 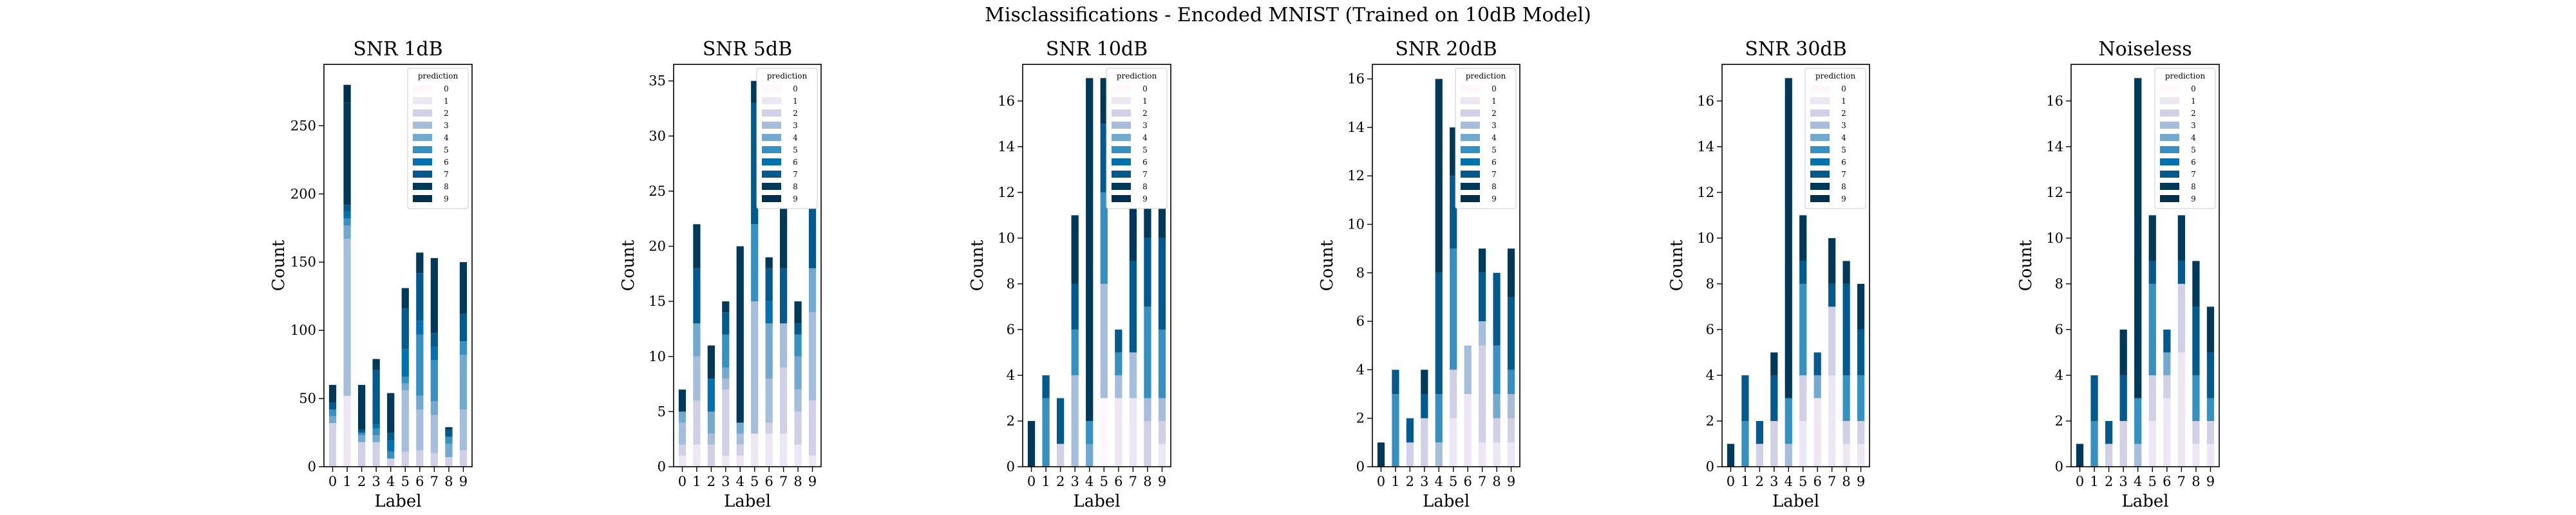 What do you see at coordinates (2094, 481) in the screenshot?
I see `x-tick-label: 1` at bounding box center [2094, 481].